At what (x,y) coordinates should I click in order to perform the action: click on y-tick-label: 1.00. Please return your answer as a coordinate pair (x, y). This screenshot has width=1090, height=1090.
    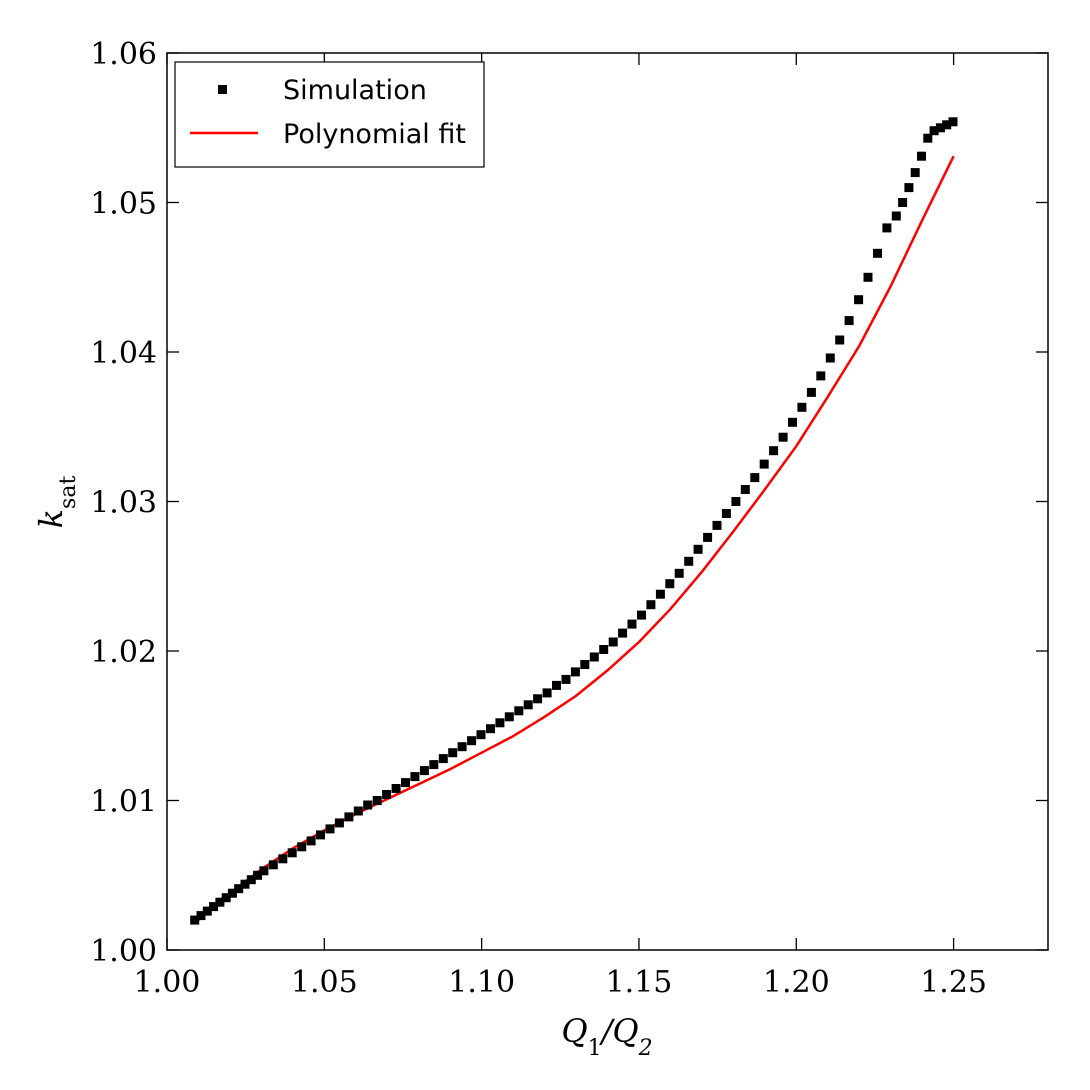
    Looking at the image, I should click on (123, 951).